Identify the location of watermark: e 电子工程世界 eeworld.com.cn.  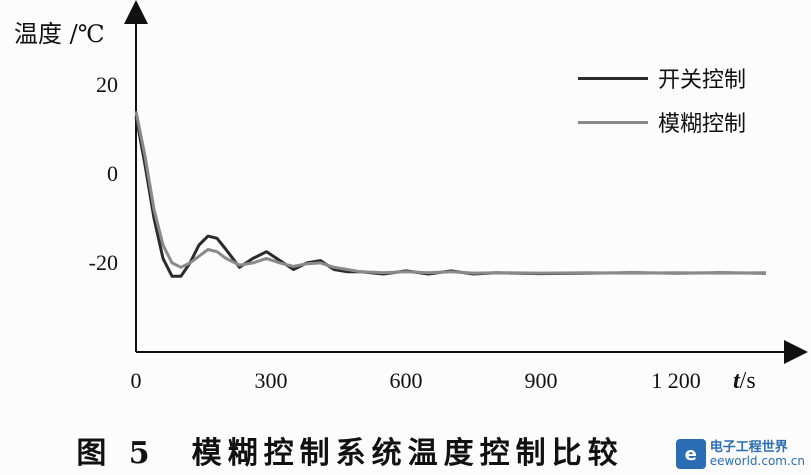
(740, 454).